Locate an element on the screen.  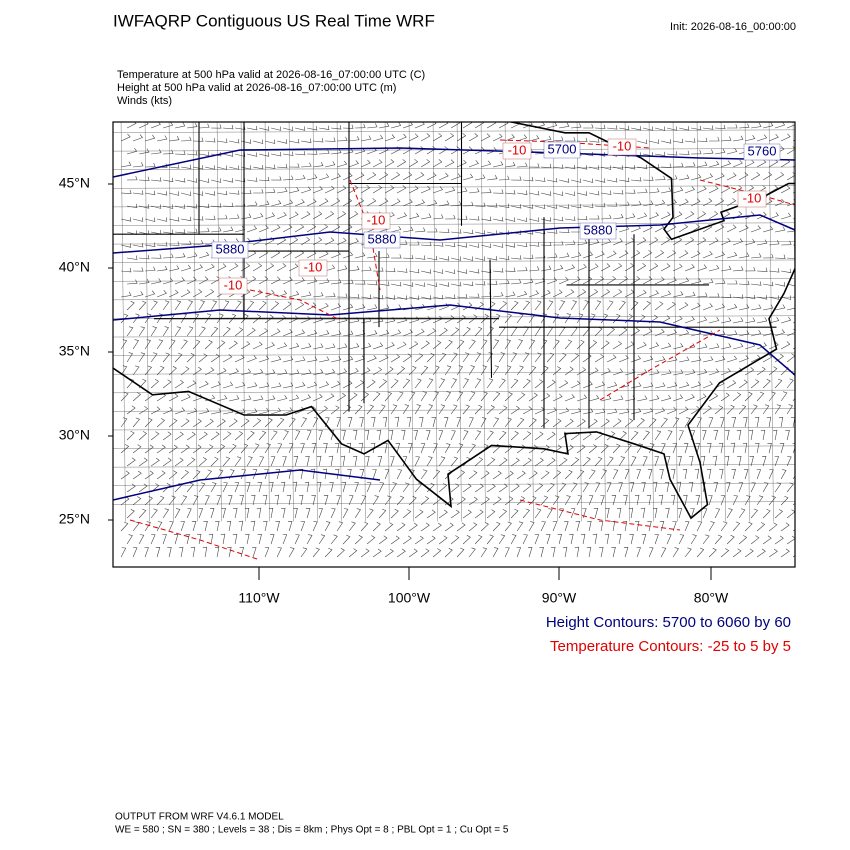
height-contour is located at coordinates (247, 485).